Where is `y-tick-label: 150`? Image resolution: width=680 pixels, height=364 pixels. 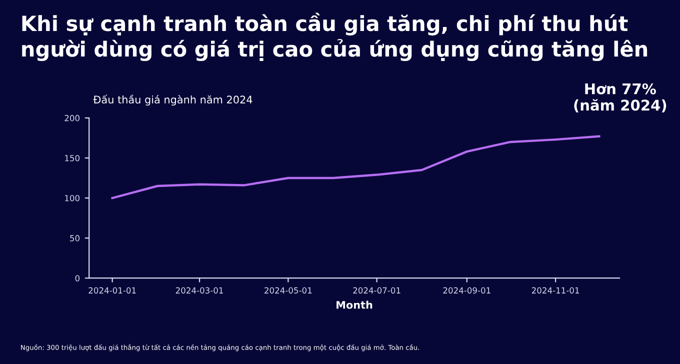 y-tick-label: 150 is located at coordinates (72, 158).